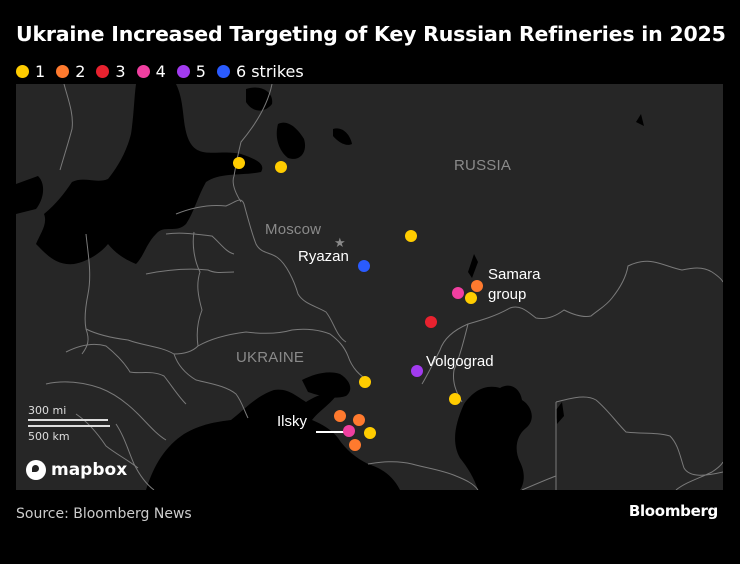  What do you see at coordinates (364, 266) in the screenshot?
I see `refinery-marker-6-strikes` at bounding box center [364, 266].